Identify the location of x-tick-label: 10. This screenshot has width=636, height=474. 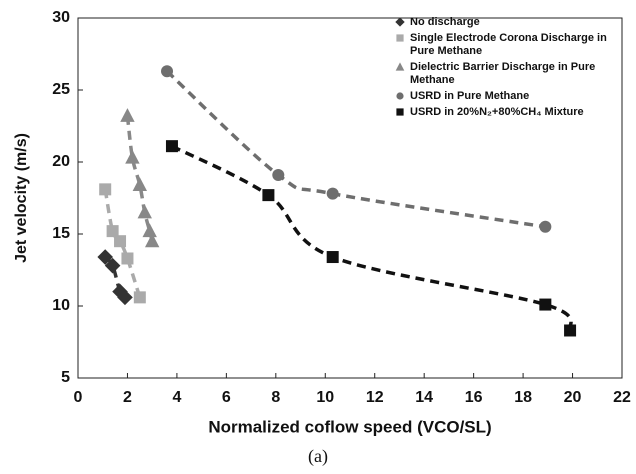
(325, 397).